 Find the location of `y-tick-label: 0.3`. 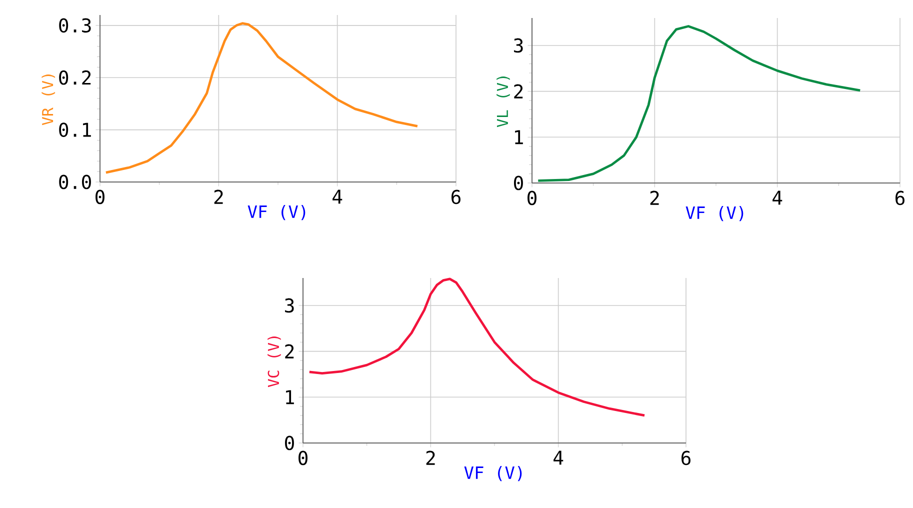

y-tick-label: 0.3 is located at coordinates (75, 25).